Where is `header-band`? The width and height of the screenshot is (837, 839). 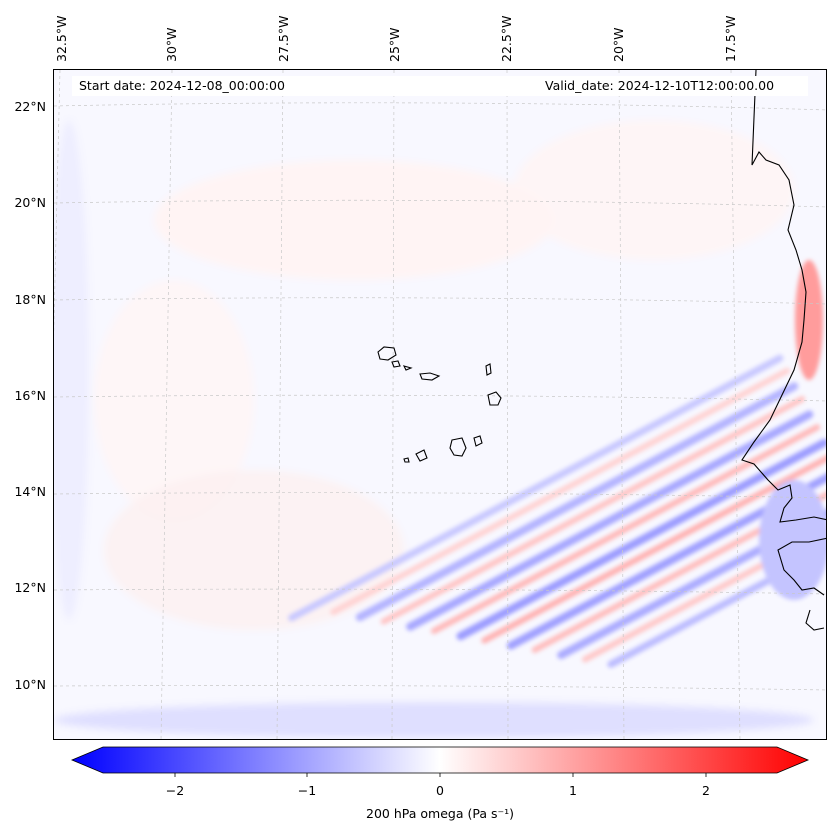
header-band is located at coordinates (440, 86).